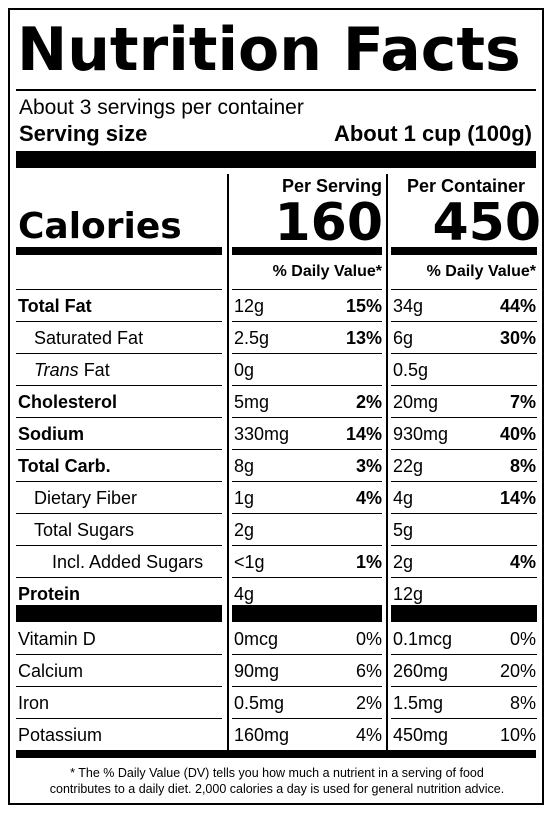  I want to click on serving-size-value: About 1 cup (100g), so click(432, 133).